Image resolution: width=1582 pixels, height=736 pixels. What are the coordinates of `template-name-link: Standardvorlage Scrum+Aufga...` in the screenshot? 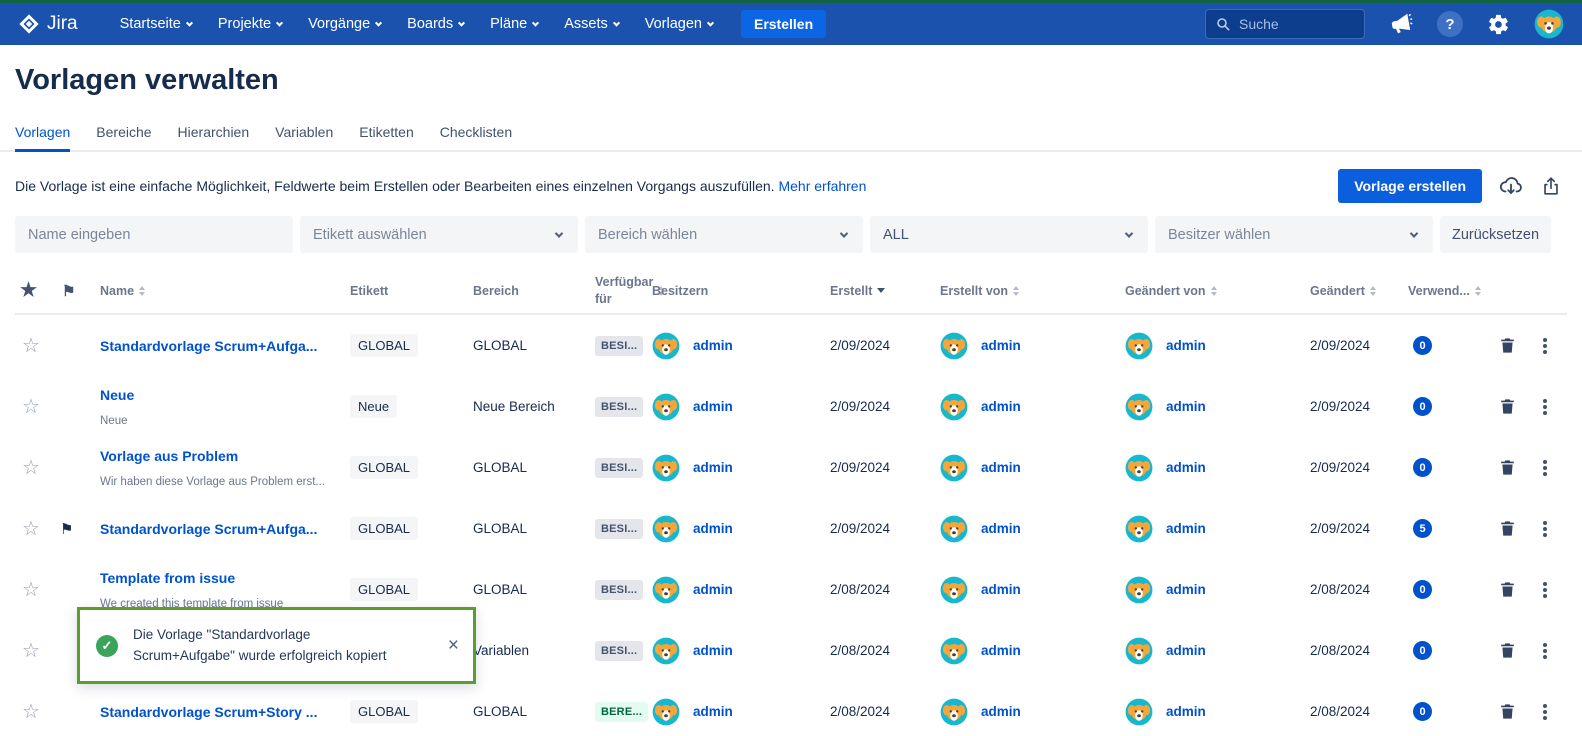 It's located at (209, 345).